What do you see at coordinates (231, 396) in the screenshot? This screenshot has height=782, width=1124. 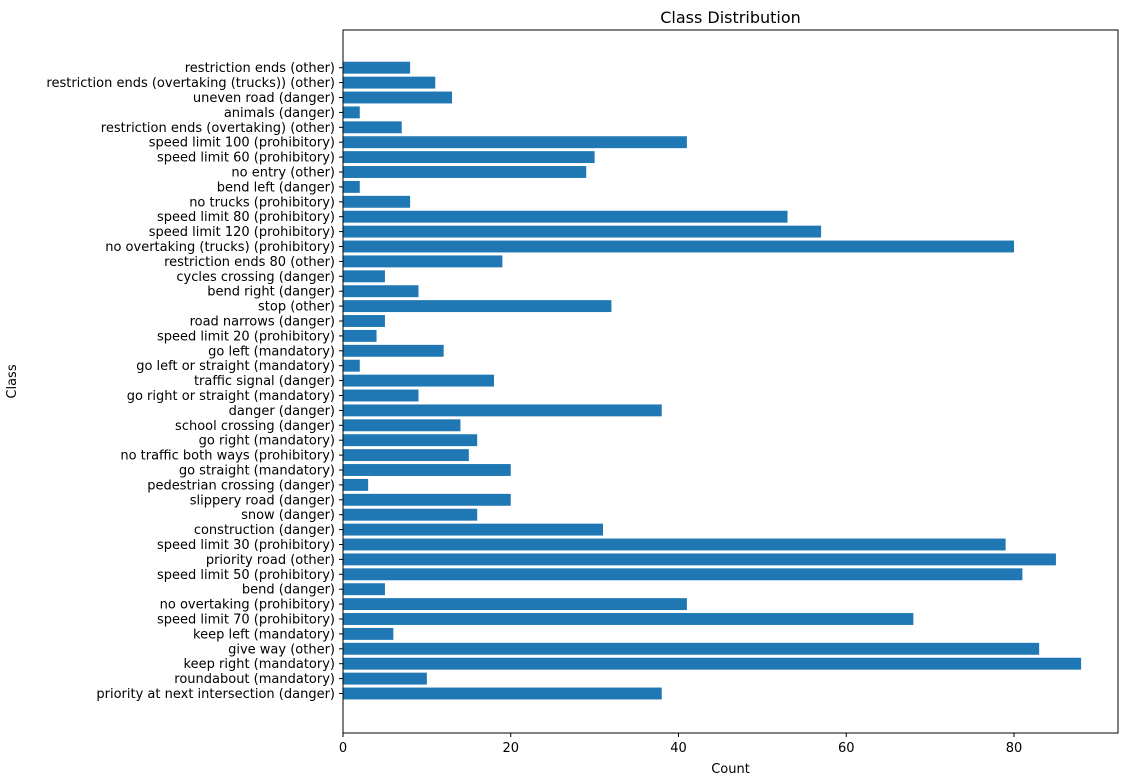 I see `y-tick-label: go right or straight (mandatory)` at bounding box center [231, 396].